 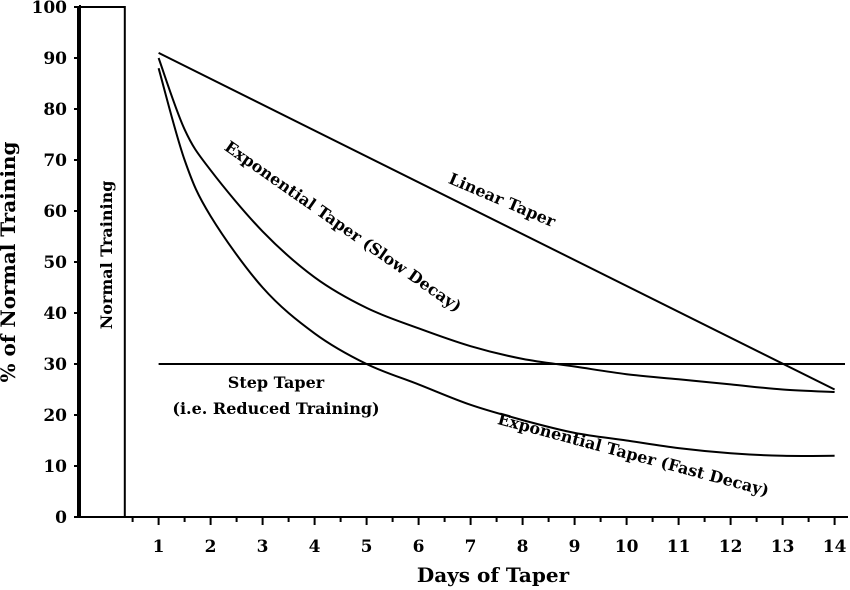 What do you see at coordinates (106, 255) in the screenshot?
I see `normal-training-bar-label: Normal Training` at bounding box center [106, 255].